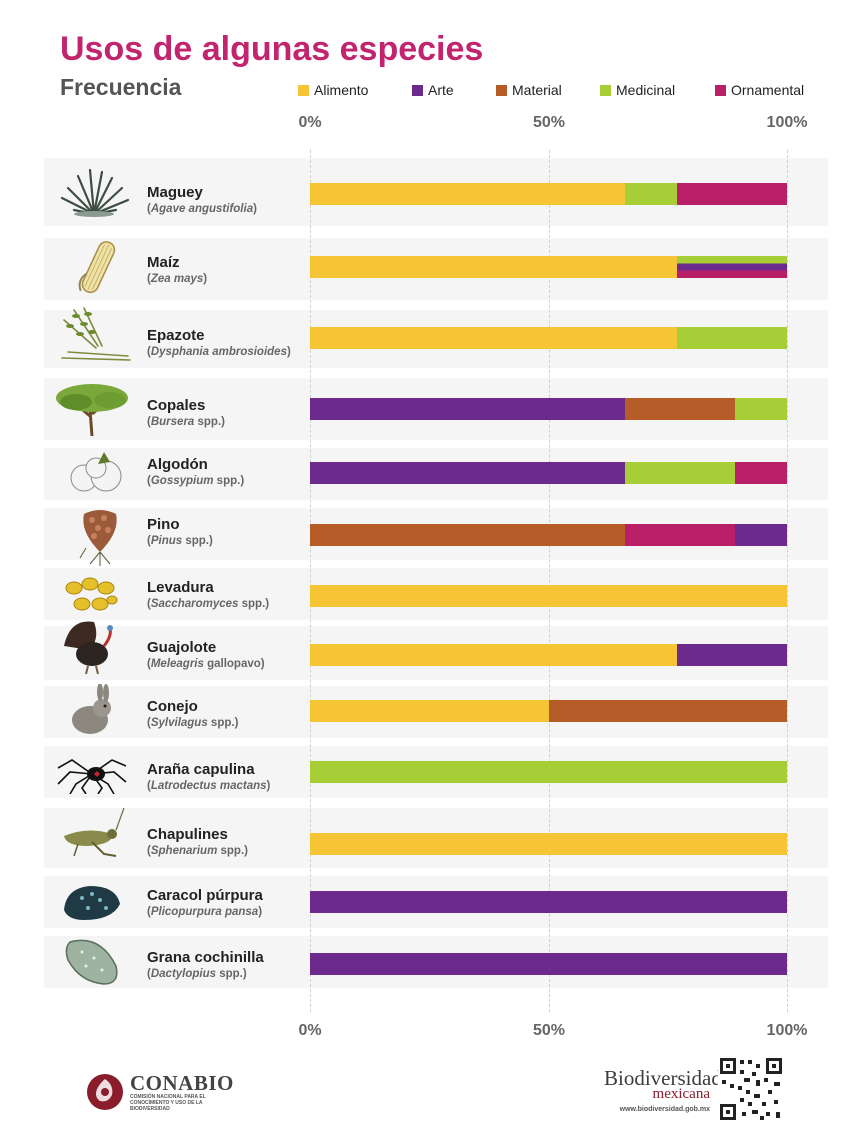 The image size is (858, 1139). Describe the element at coordinates (751, 1089) in the screenshot. I see `qr-code-icon` at that location.